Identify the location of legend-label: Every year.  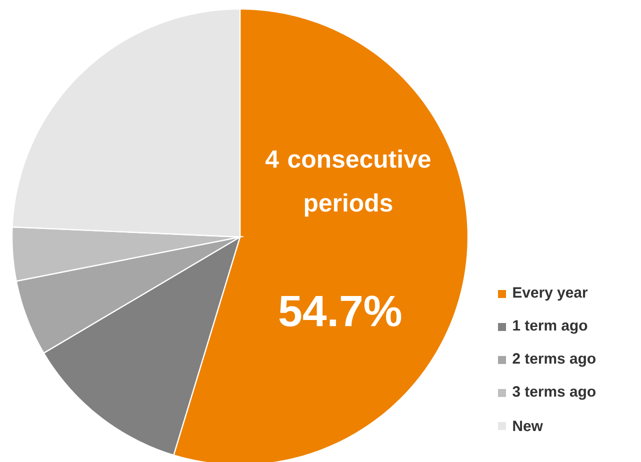
(550, 294).